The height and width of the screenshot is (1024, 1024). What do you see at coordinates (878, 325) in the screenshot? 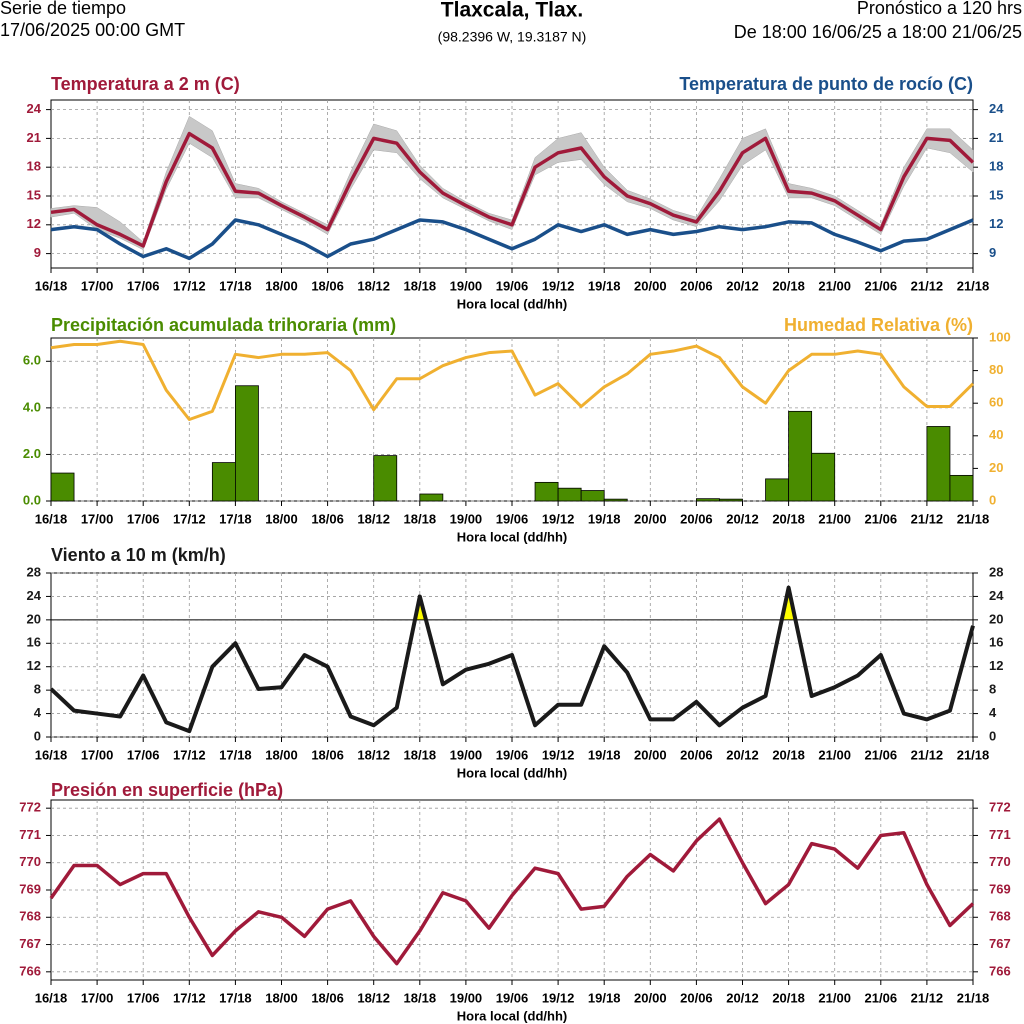
I see `legend-label: Humedad Relativa (%)` at bounding box center [878, 325].